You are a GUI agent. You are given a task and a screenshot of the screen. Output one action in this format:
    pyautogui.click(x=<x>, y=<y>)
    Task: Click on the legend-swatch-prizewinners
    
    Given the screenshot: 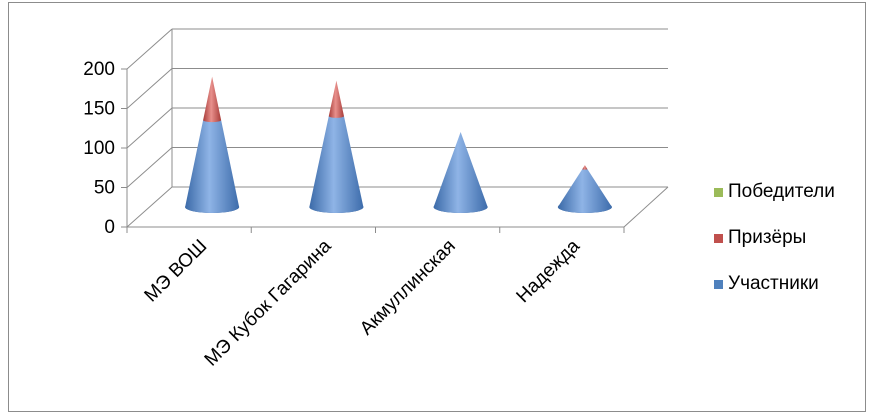 What is the action you would take?
    pyautogui.click(x=718, y=238)
    